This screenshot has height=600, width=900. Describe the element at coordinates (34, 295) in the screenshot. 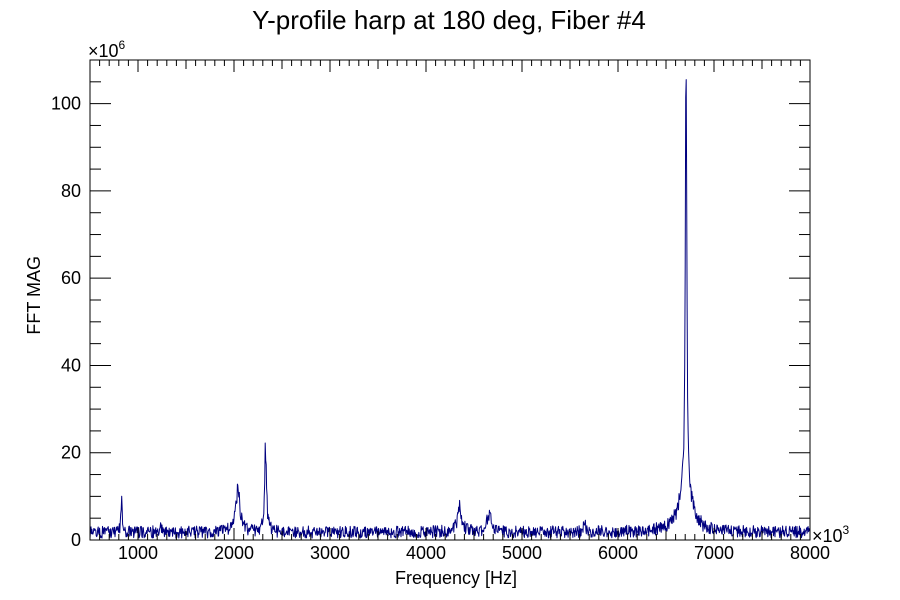

I see `y-axis-label: FFT MAG` at that location.